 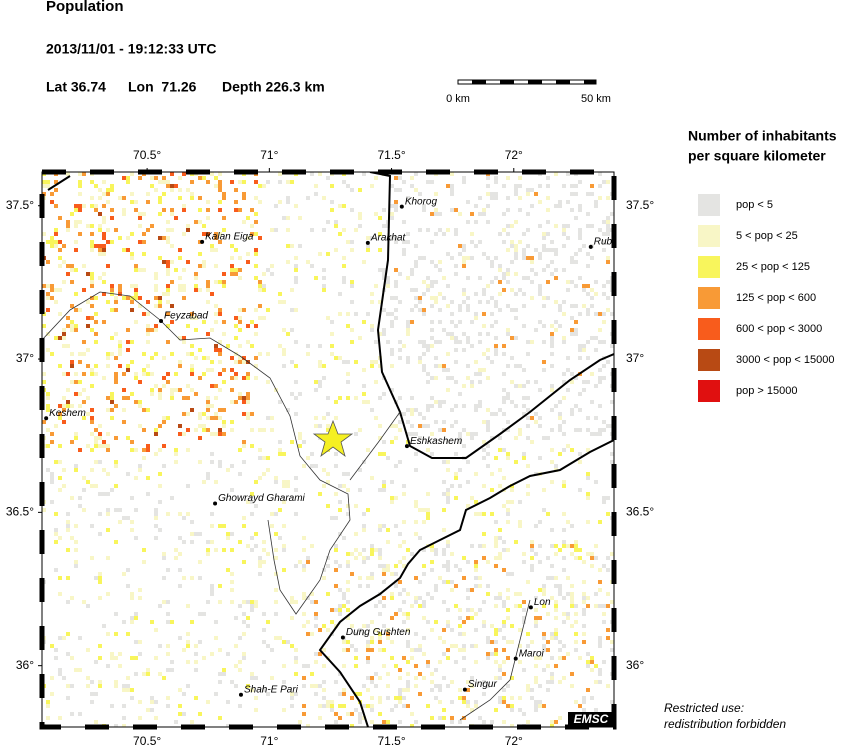 What do you see at coordinates (269, 741) in the screenshot?
I see `x-tick-label: 71°` at bounding box center [269, 741].